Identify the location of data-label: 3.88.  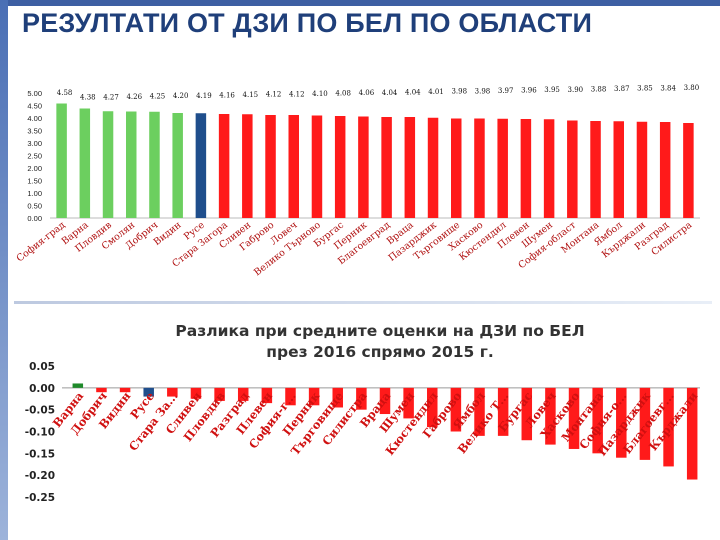
(599, 89).